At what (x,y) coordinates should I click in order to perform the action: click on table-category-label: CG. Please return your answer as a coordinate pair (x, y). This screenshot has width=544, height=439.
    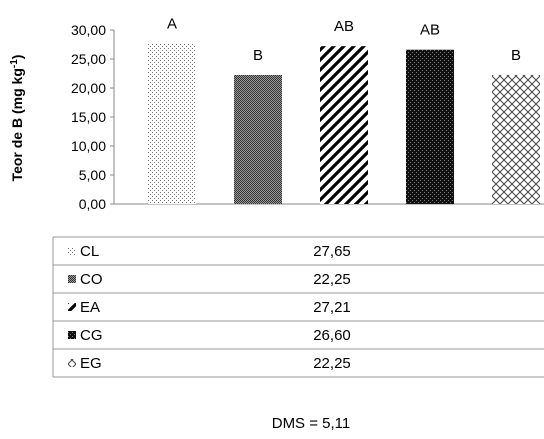
    Looking at the image, I should click on (91, 335).